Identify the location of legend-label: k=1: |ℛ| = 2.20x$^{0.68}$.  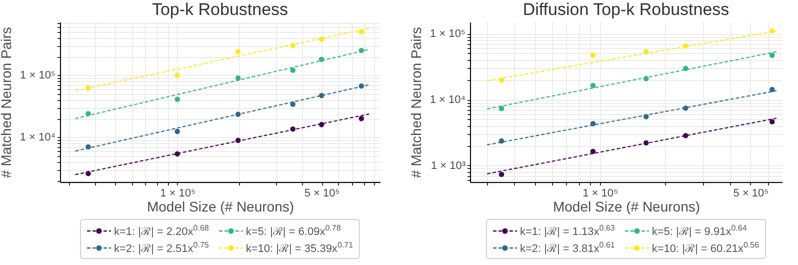
(161, 230).